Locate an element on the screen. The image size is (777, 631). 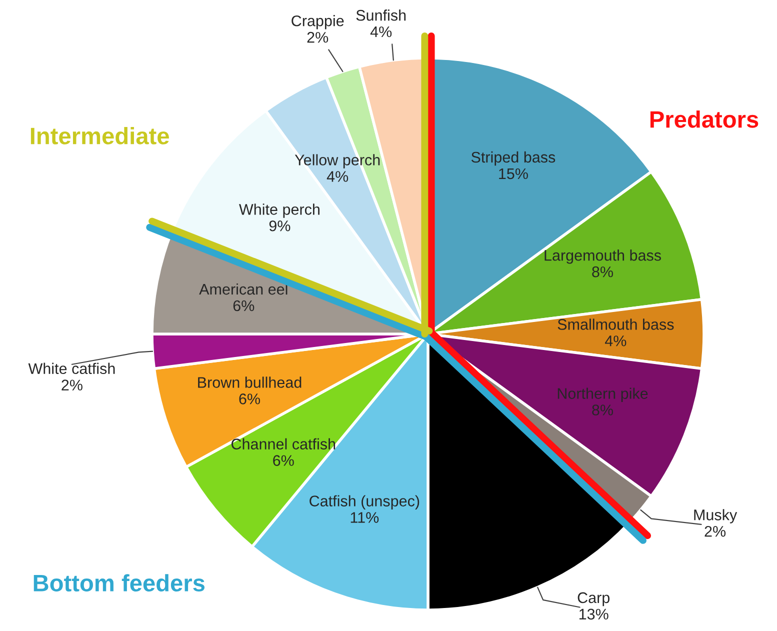
text: Predators is located at coordinates (704, 119).